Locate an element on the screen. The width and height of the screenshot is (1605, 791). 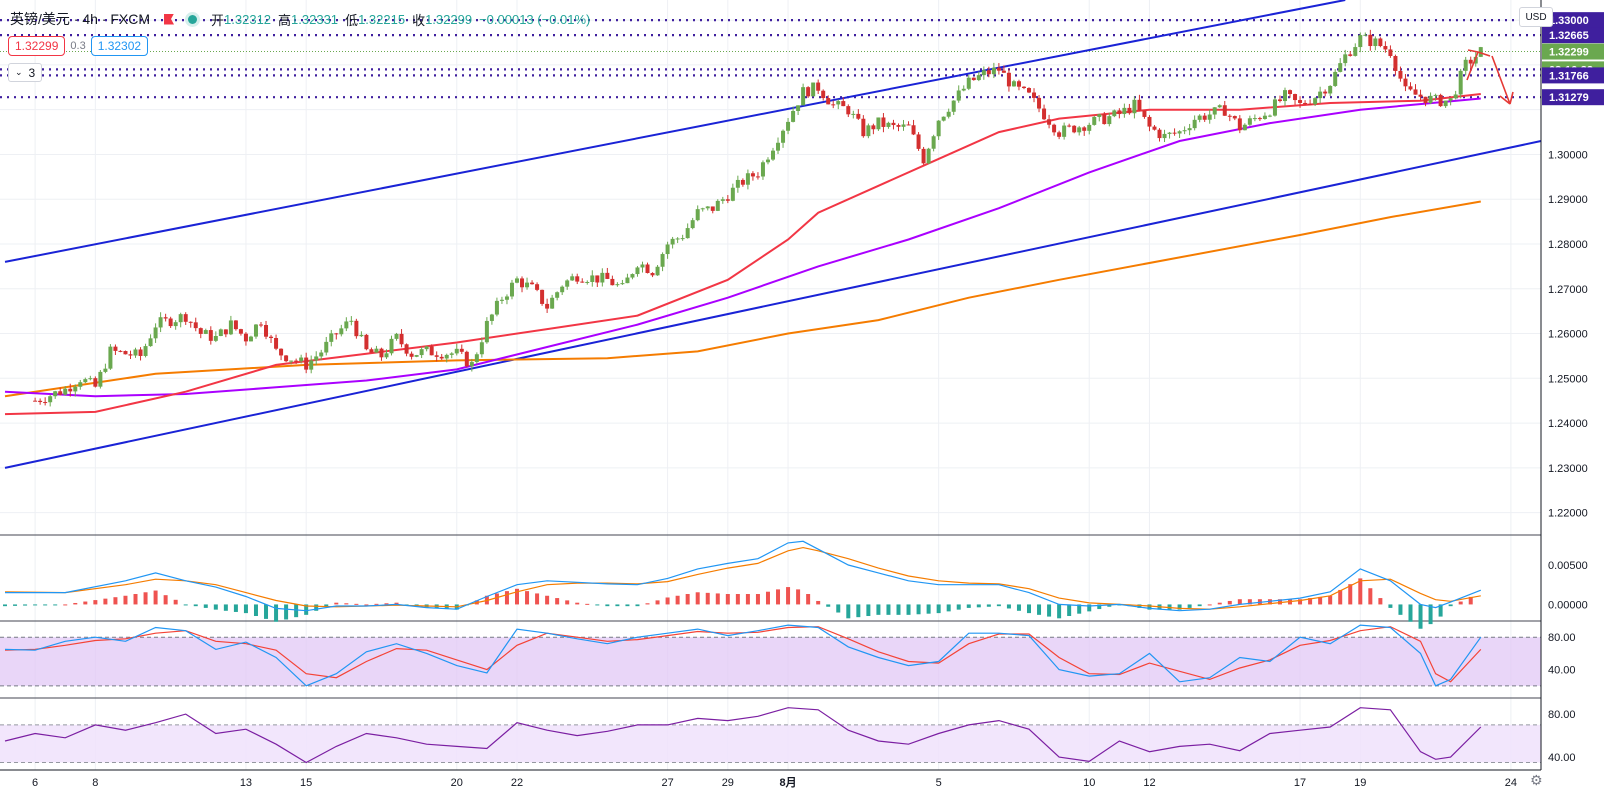
price-tick-label: 1.28000 is located at coordinates (1568, 245).